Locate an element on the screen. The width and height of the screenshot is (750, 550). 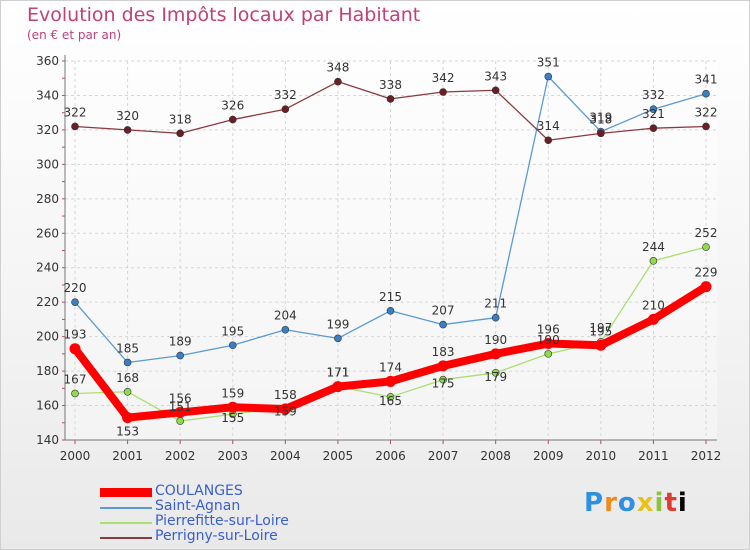
x-tick-label: 2006 is located at coordinates (390, 456).